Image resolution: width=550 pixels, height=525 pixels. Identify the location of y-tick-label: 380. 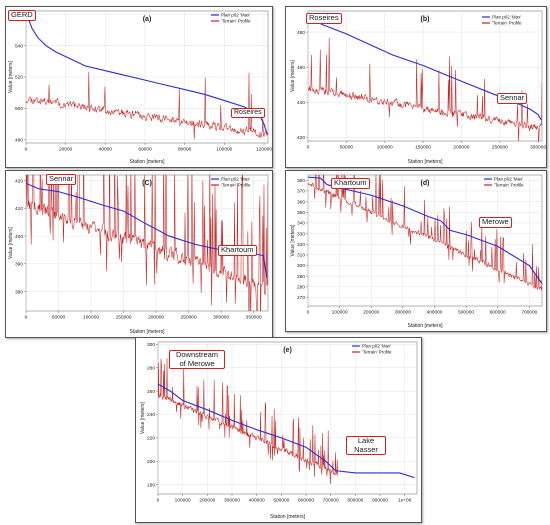
(301, 181).